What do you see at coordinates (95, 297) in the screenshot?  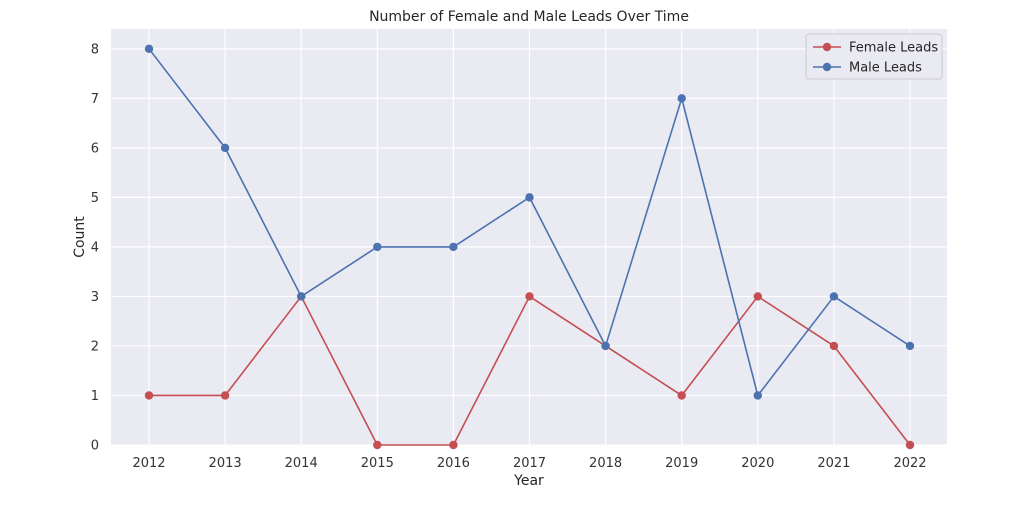 I see `y-tick-label: 3` at bounding box center [95, 297].